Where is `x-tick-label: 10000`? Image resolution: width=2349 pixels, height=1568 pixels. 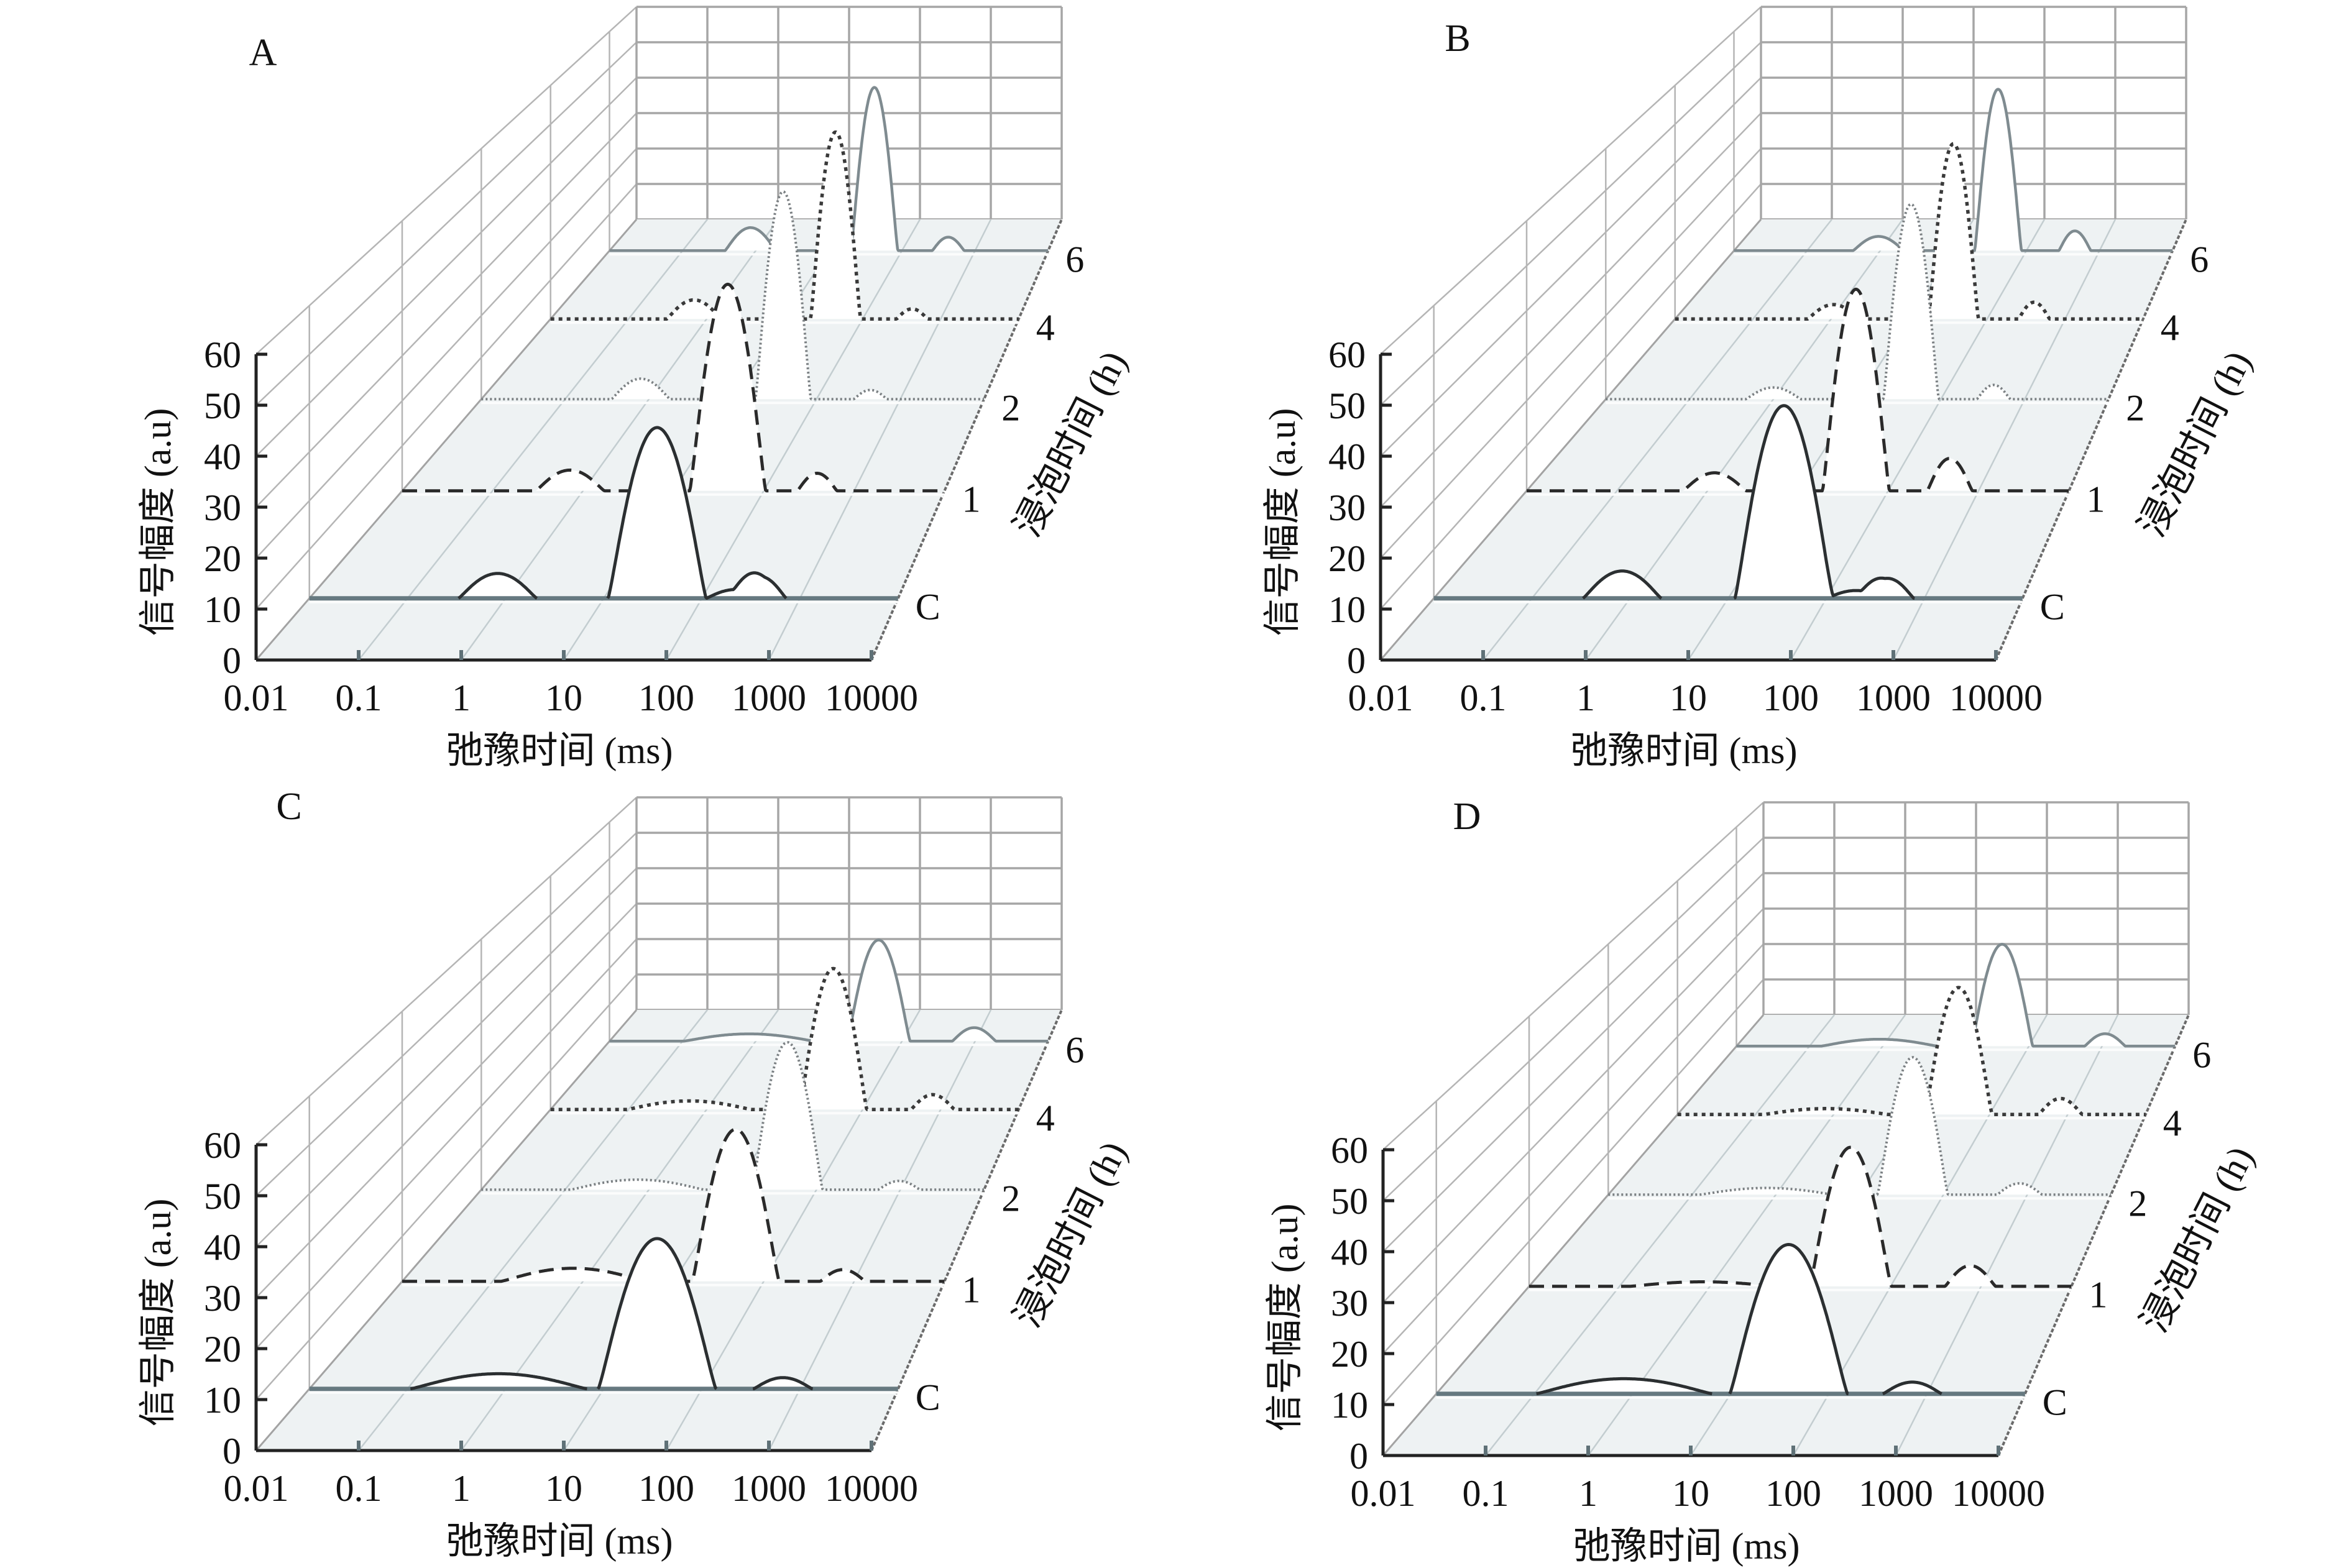 x-tick-label: 10000 is located at coordinates (872, 697).